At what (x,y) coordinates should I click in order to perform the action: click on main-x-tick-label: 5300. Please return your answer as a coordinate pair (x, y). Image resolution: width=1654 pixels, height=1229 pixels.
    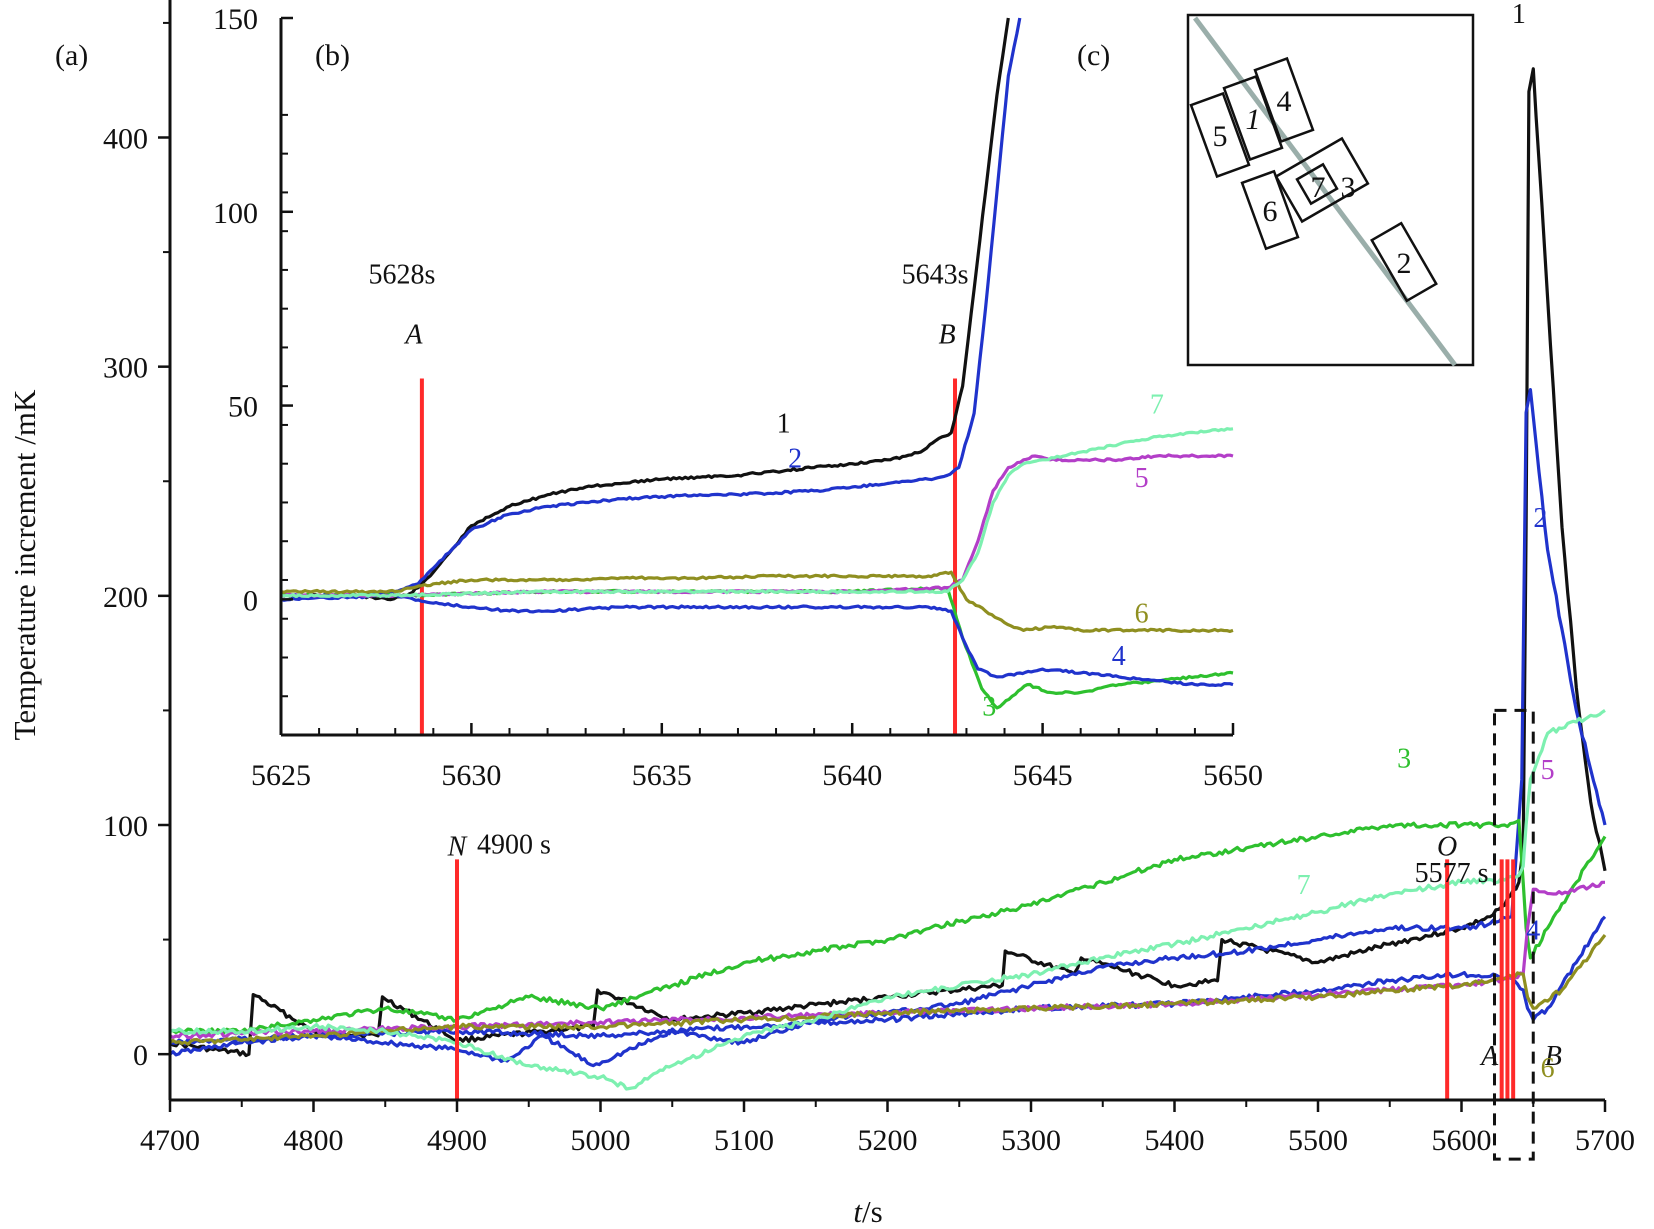
    Looking at the image, I should click on (1031, 1140).